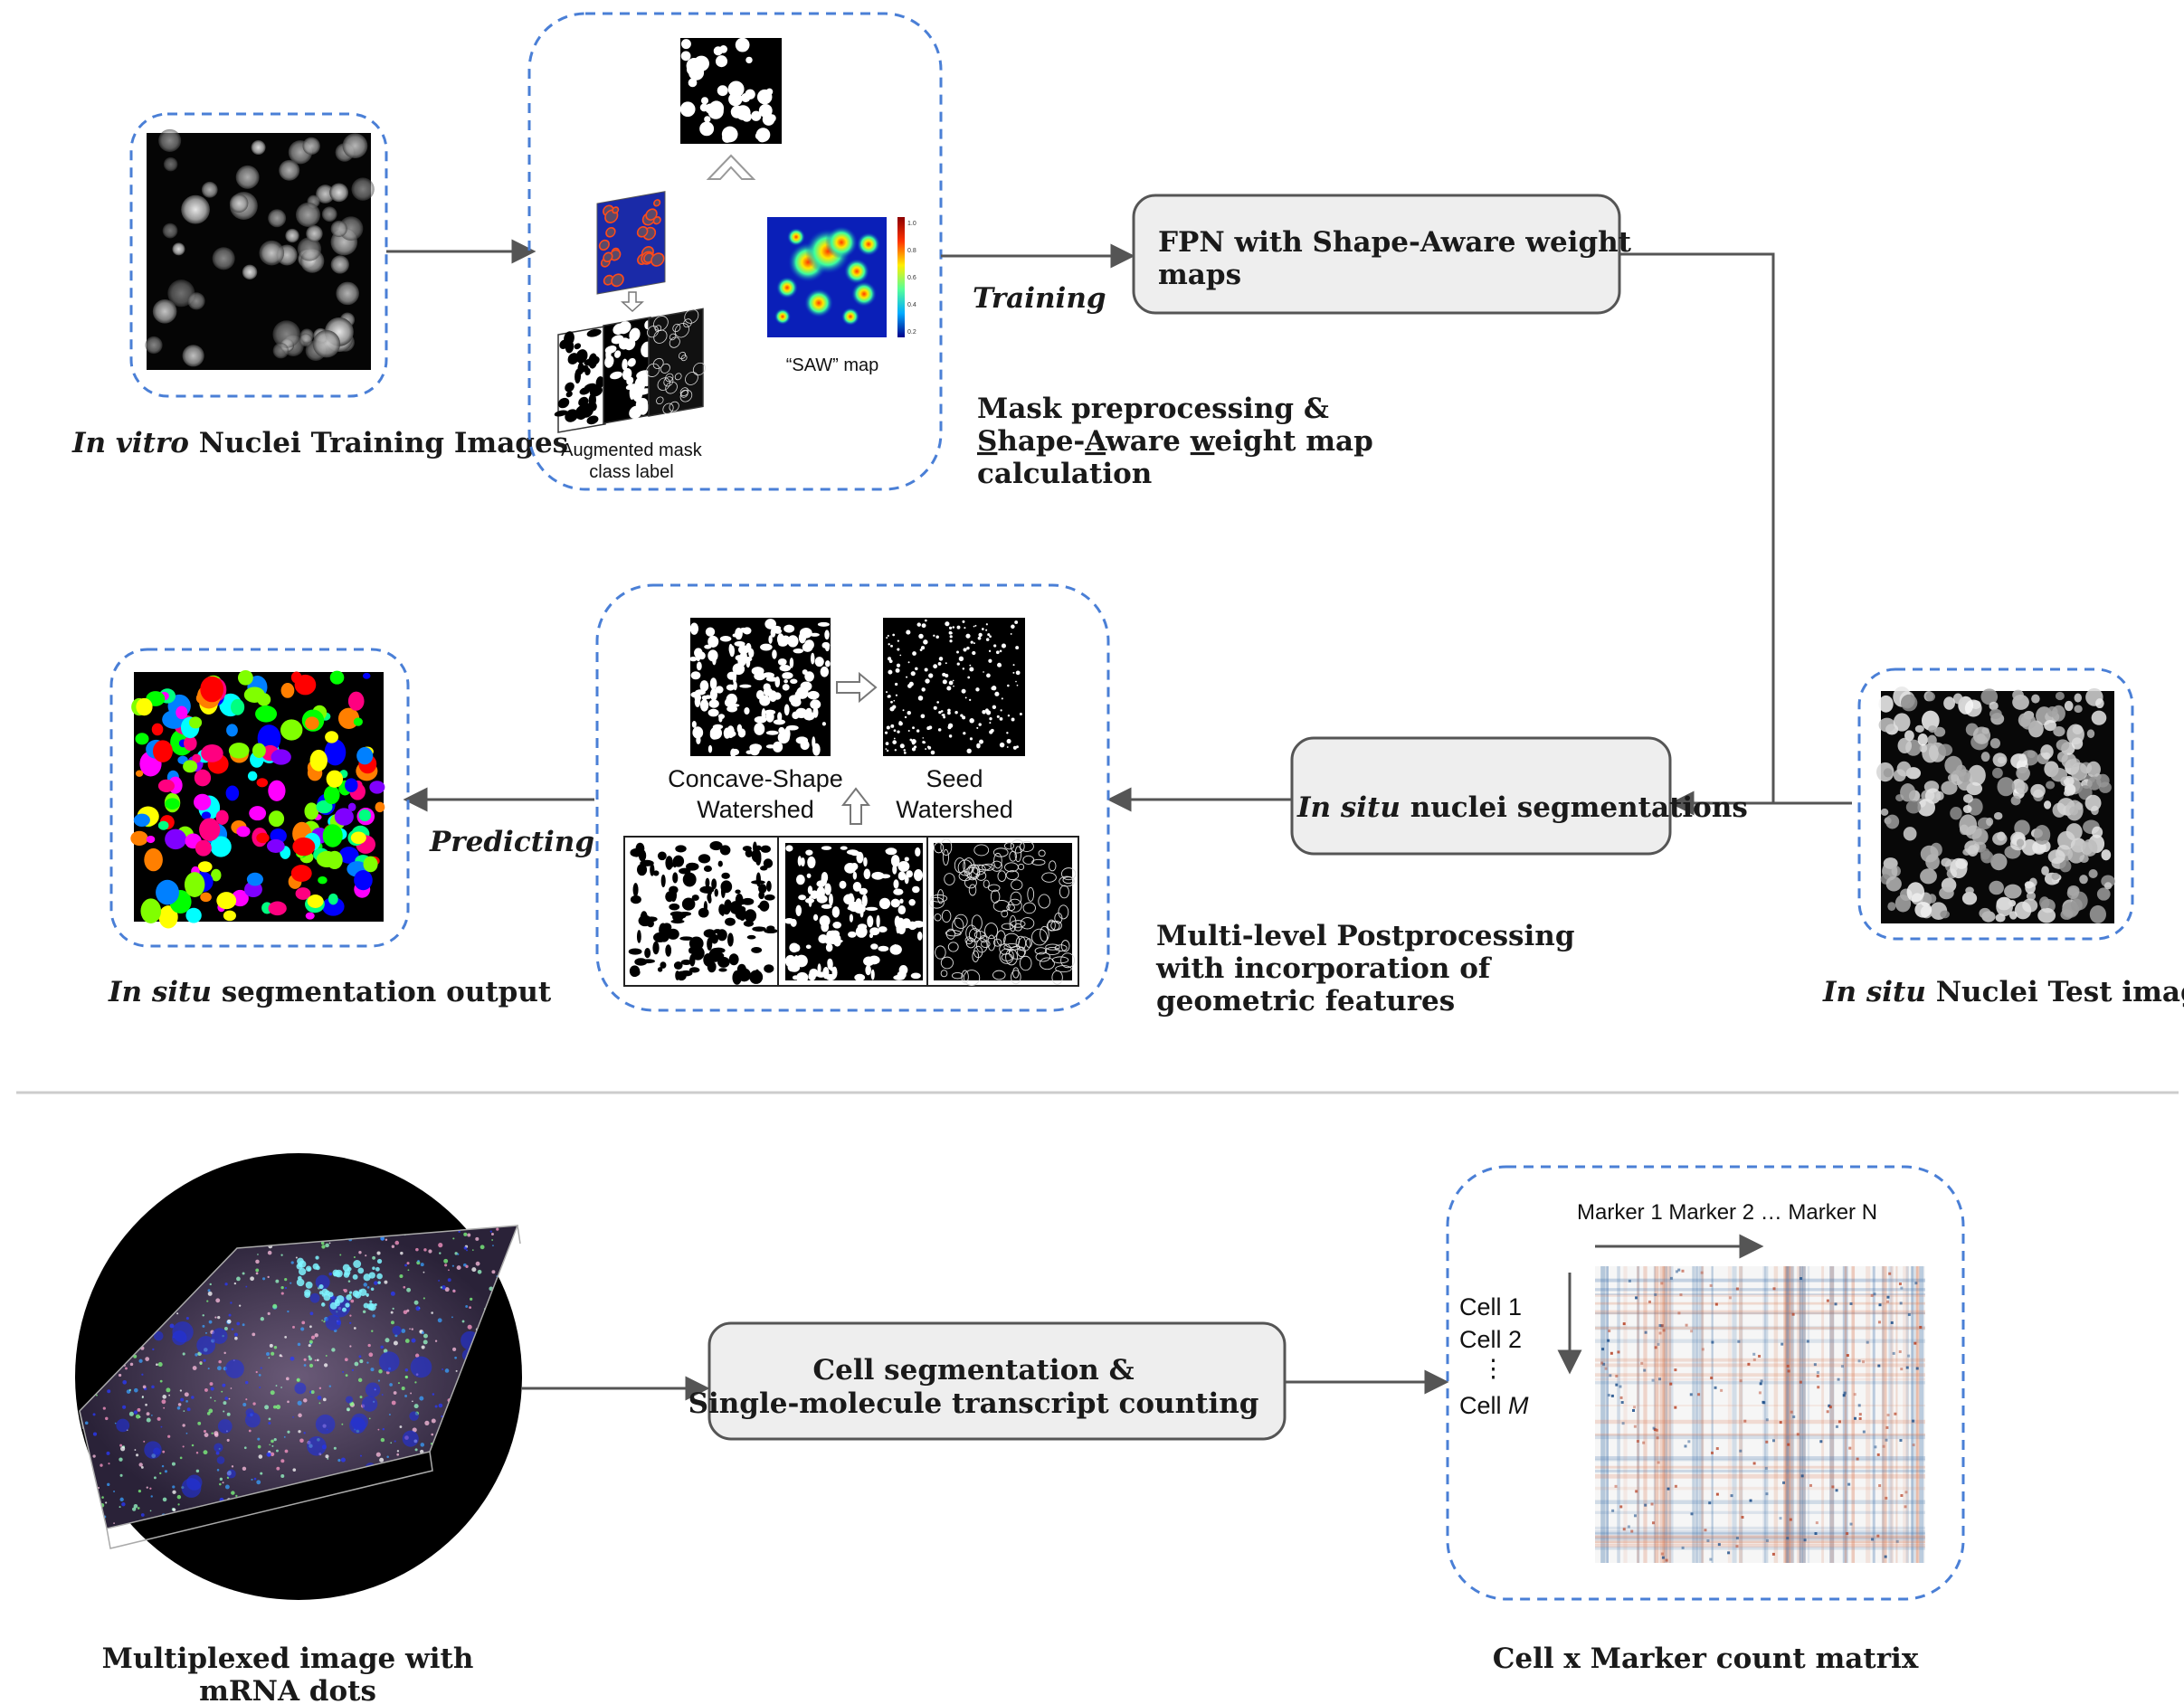 The width and height of the screenshot is (2184, 1704). I want to click on counting-box-line1: Cell segmentation &, so click(973, 1370).